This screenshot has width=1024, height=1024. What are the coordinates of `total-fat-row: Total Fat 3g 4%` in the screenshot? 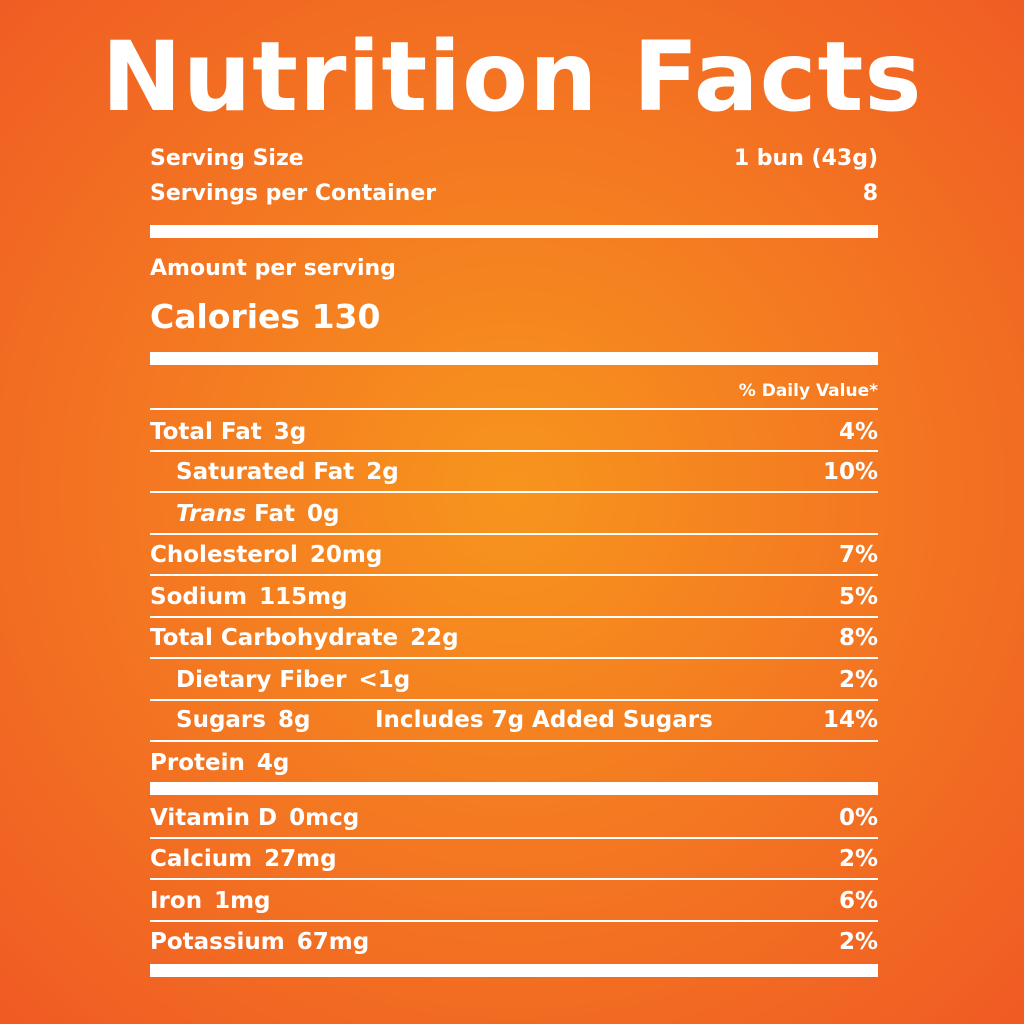 It's located at (514, 432).